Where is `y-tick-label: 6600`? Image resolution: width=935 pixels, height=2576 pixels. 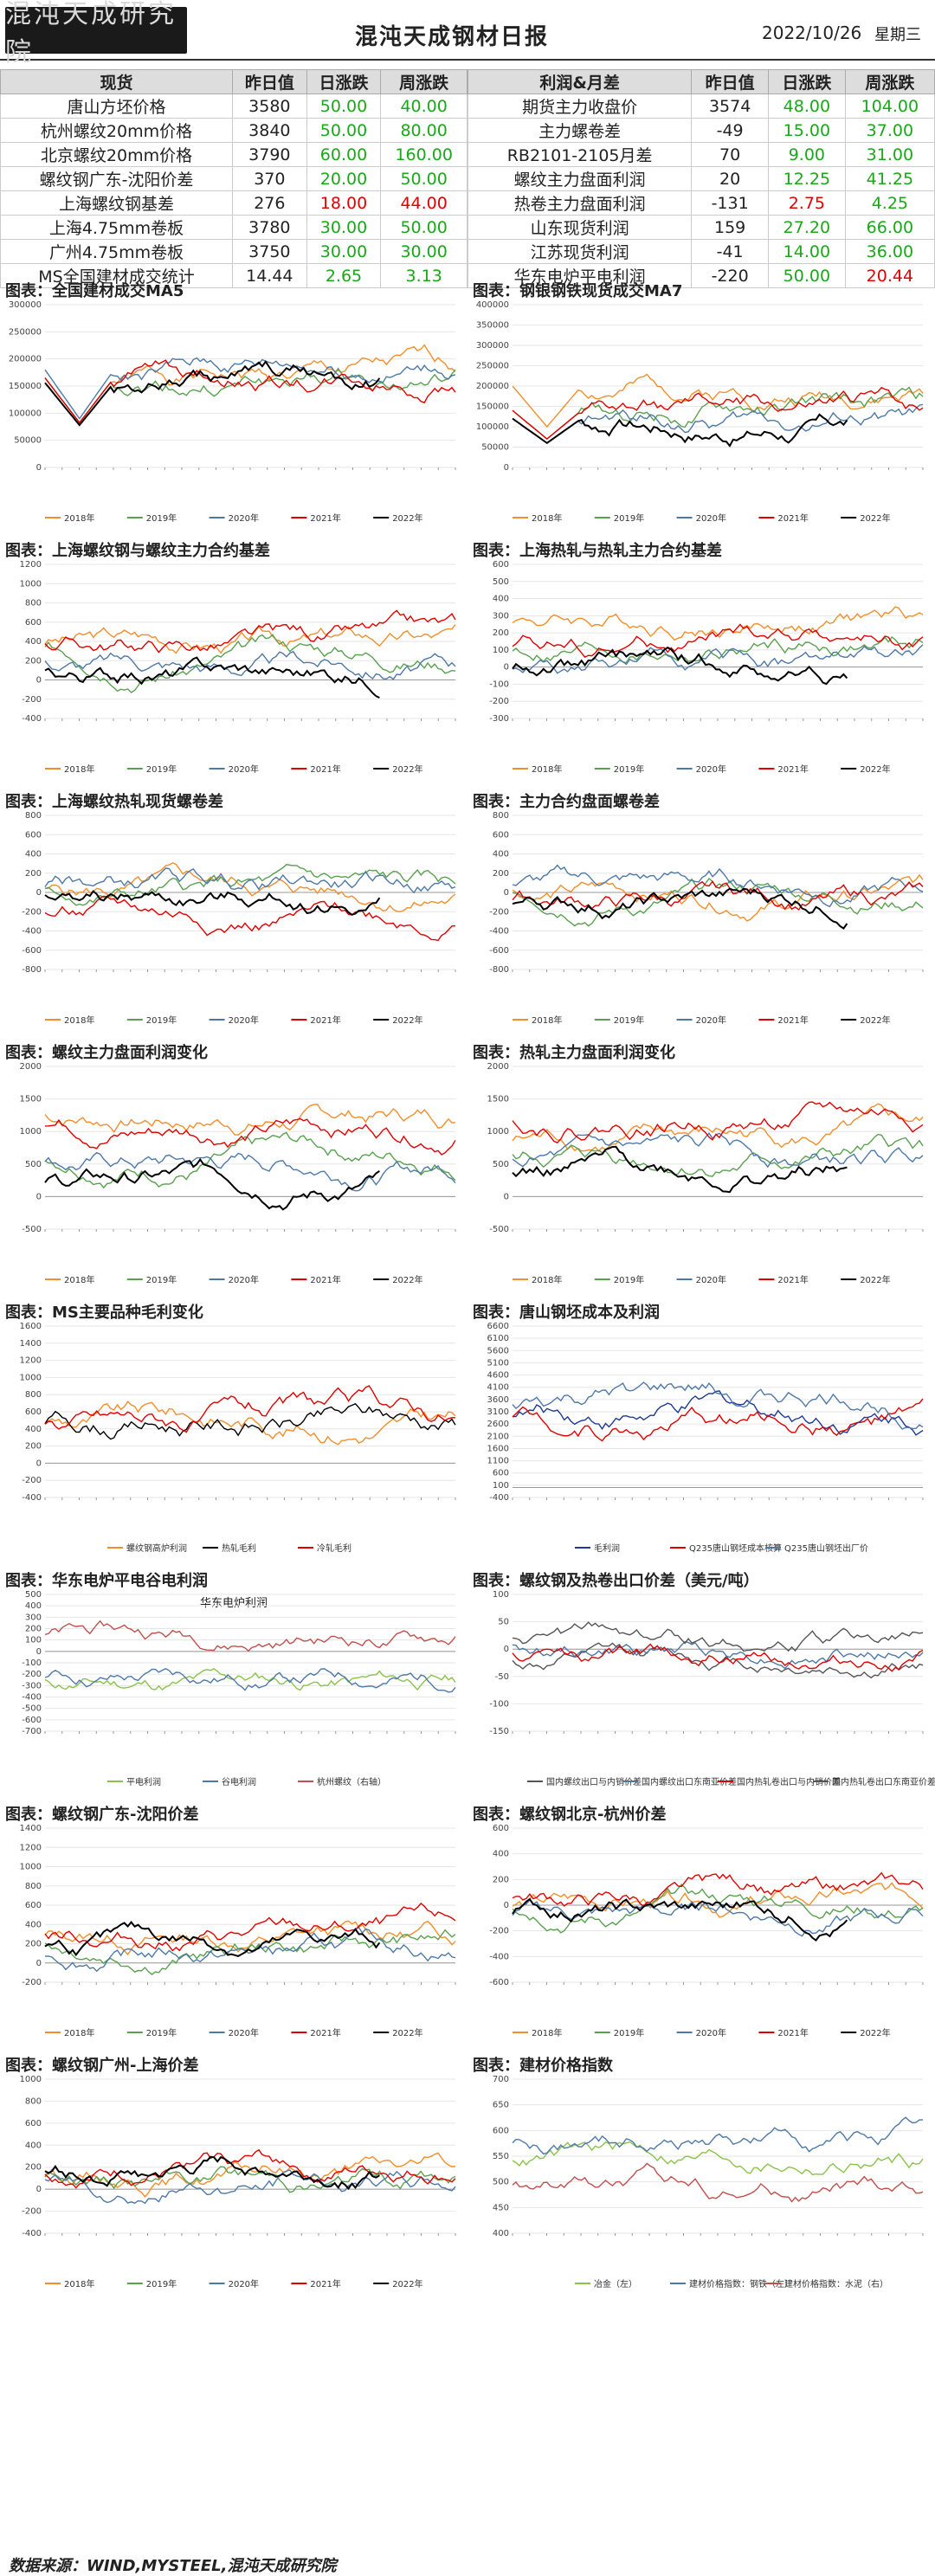 y-tick-label: 6600 is located at coordinates (498, 1326).